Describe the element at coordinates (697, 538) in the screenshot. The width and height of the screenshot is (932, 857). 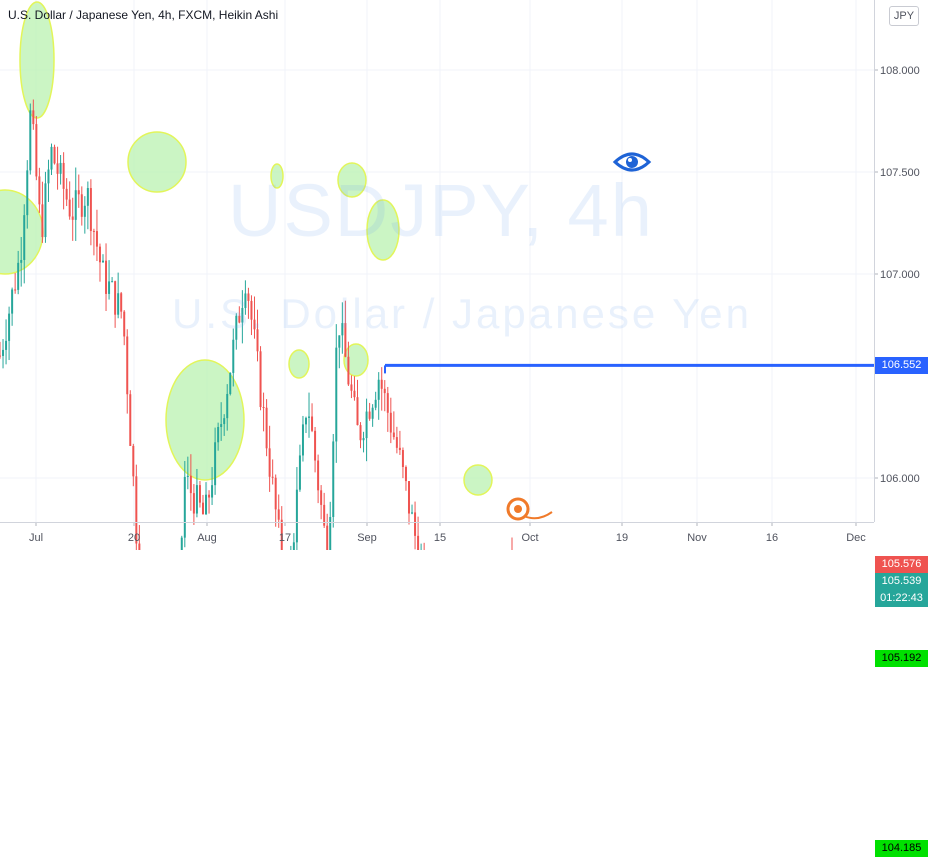
I see `x-tick-label: Nov` at that location.